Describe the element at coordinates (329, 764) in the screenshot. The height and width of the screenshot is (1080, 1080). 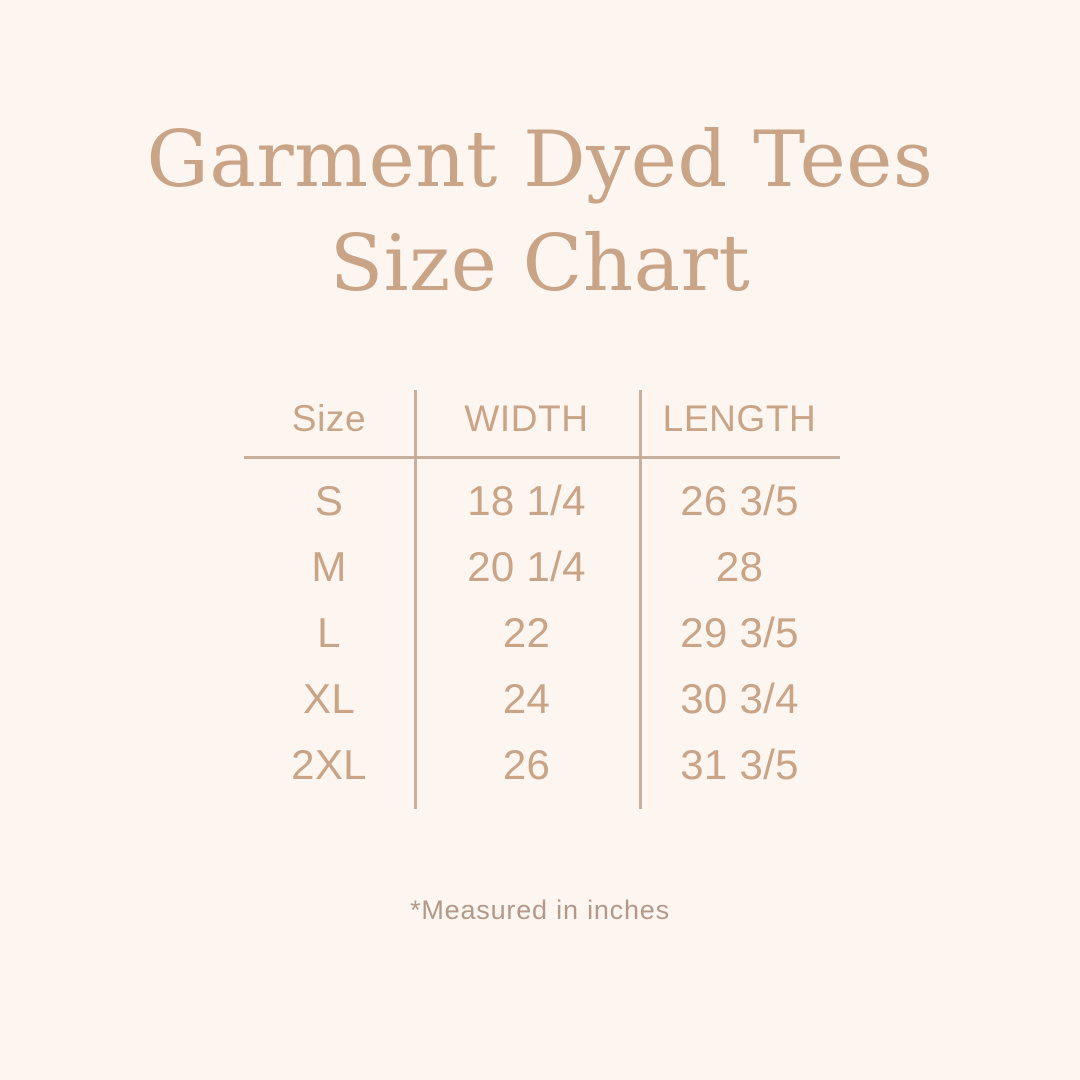
I see `cell-size: 2XL` at that location.